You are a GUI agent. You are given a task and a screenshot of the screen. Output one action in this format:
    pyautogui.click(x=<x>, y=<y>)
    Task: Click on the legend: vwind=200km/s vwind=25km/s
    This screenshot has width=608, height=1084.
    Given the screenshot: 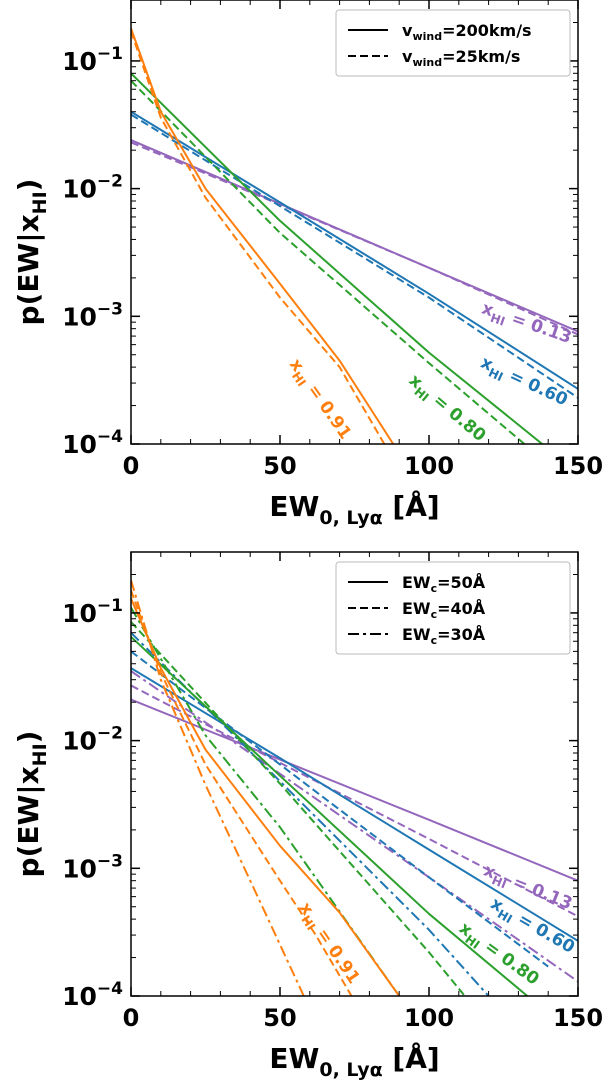 What is the action you would take?
    pyautogui.click(x=453, y=43)
    